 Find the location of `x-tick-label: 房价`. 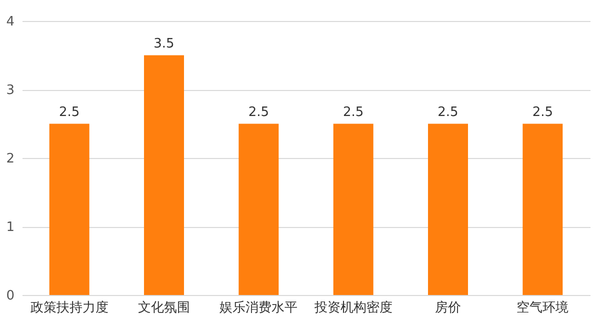

x-tick-label: 房价 is located at coordinates (448, 308).